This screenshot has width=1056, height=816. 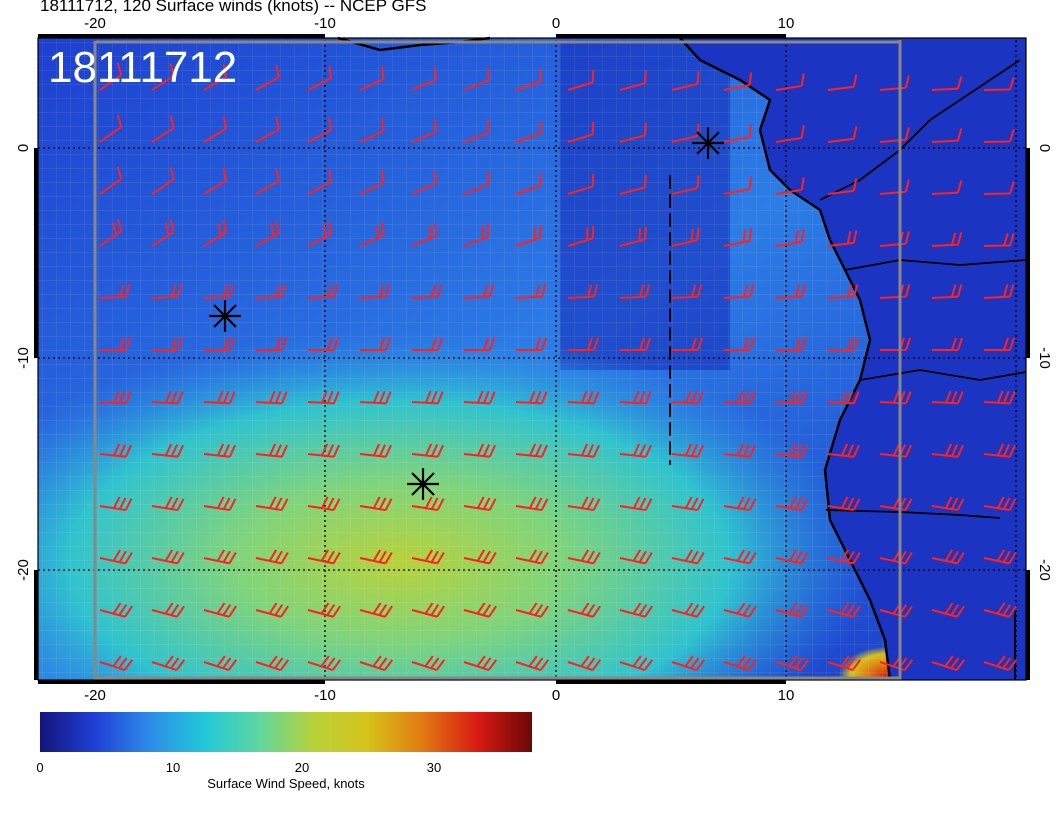 I want to click on colorbar-tick: 20, so click(x=302, y=767).